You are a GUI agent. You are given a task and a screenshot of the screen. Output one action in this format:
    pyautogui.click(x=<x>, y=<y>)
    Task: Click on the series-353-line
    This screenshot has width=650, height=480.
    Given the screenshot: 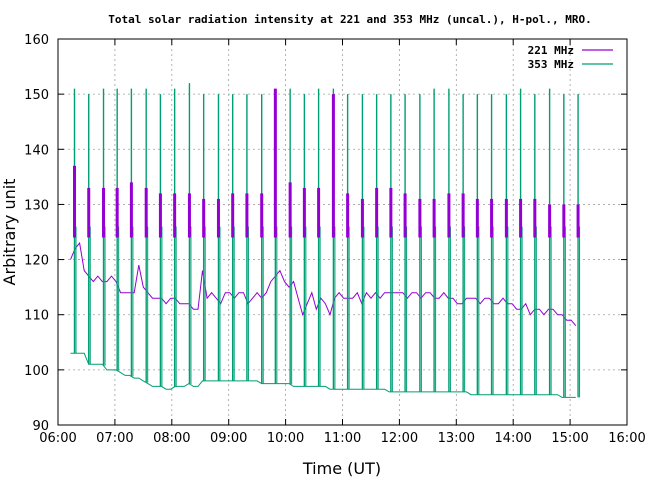 What is the action you would take?
    pyautogui.click(x=323, y=375)
    